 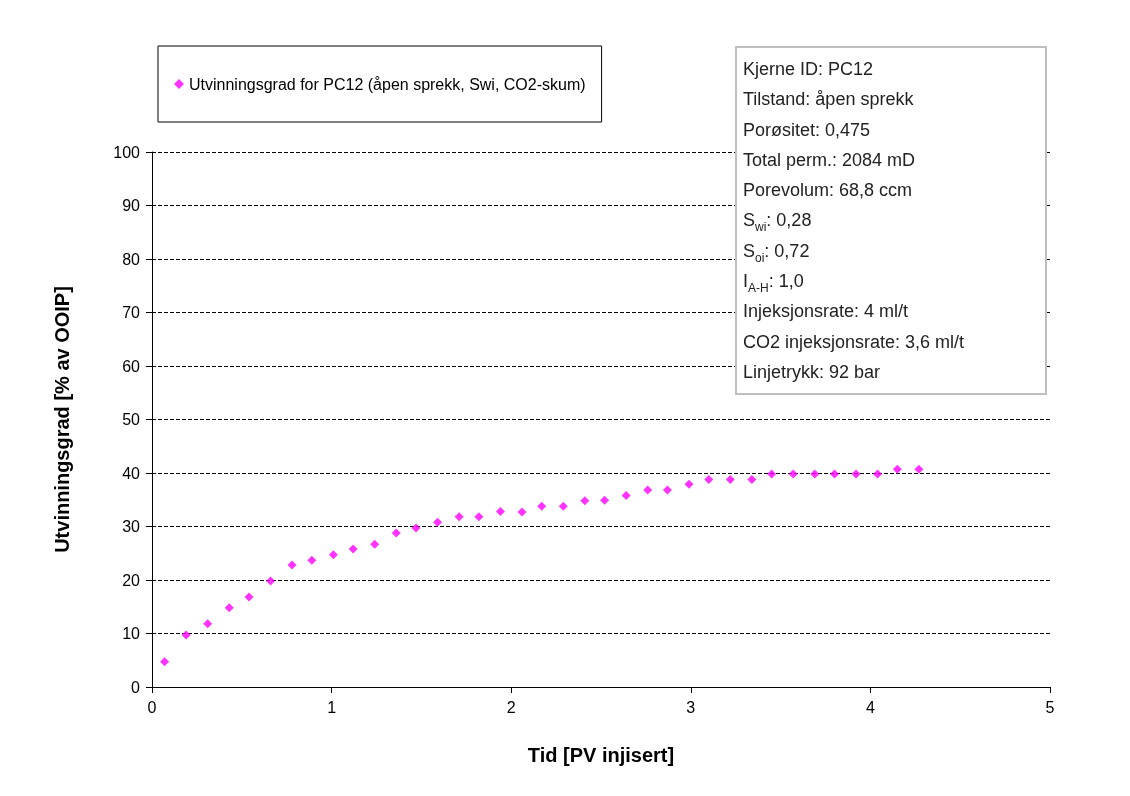 I want to click on text: Kjerne ID: PC12, so click(x=808, y=69).